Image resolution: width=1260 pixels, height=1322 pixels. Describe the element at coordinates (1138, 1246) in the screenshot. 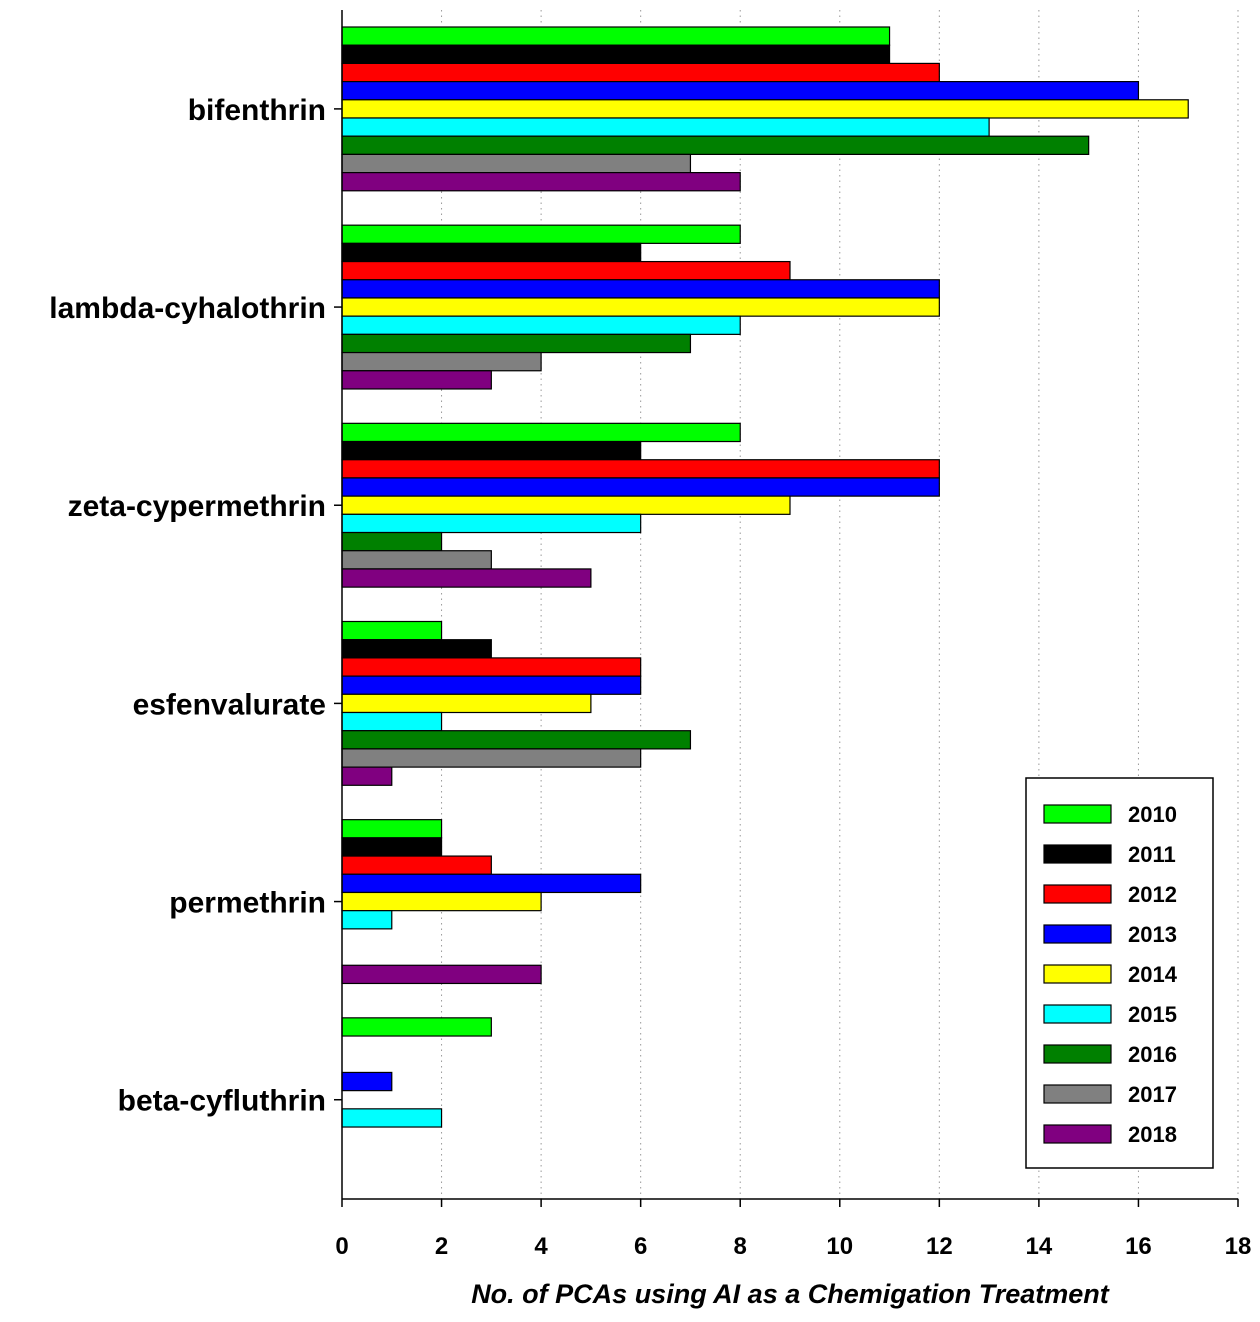

I see `x-tick-label: 16` at that location.